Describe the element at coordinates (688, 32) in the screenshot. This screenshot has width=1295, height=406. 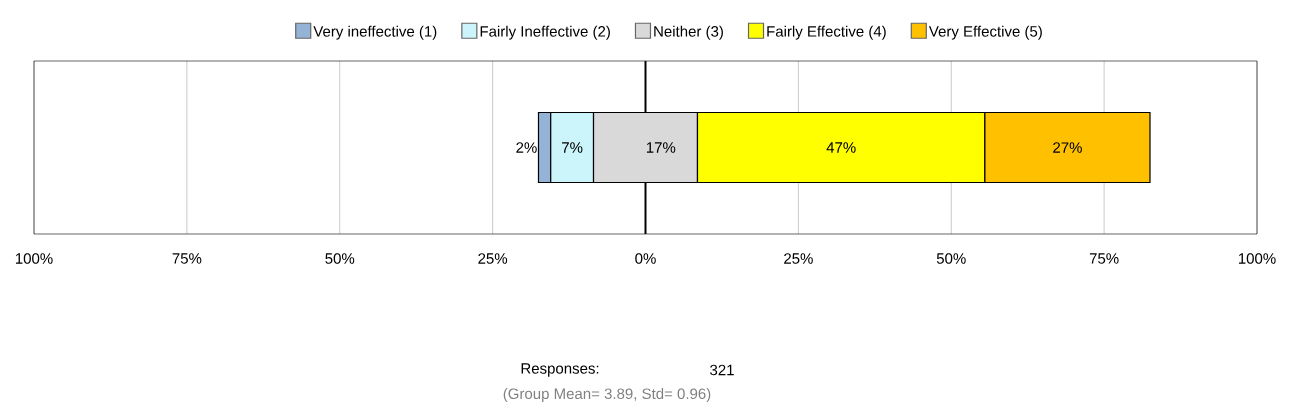
I see `legend-label: Neither (3)` at that location.